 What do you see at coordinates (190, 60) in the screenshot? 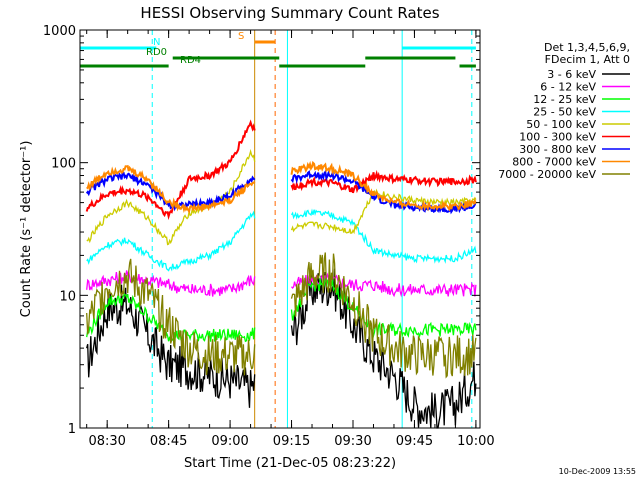
I see `flag-label: RD4` at bounding box center [190, 60].